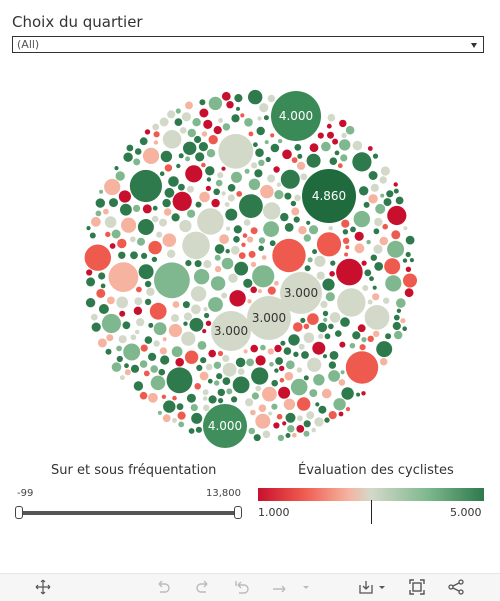 Image resolution: width=500 pixels, height=601 pixels. I want to click on fullscreen-icon, so click(417, 587).